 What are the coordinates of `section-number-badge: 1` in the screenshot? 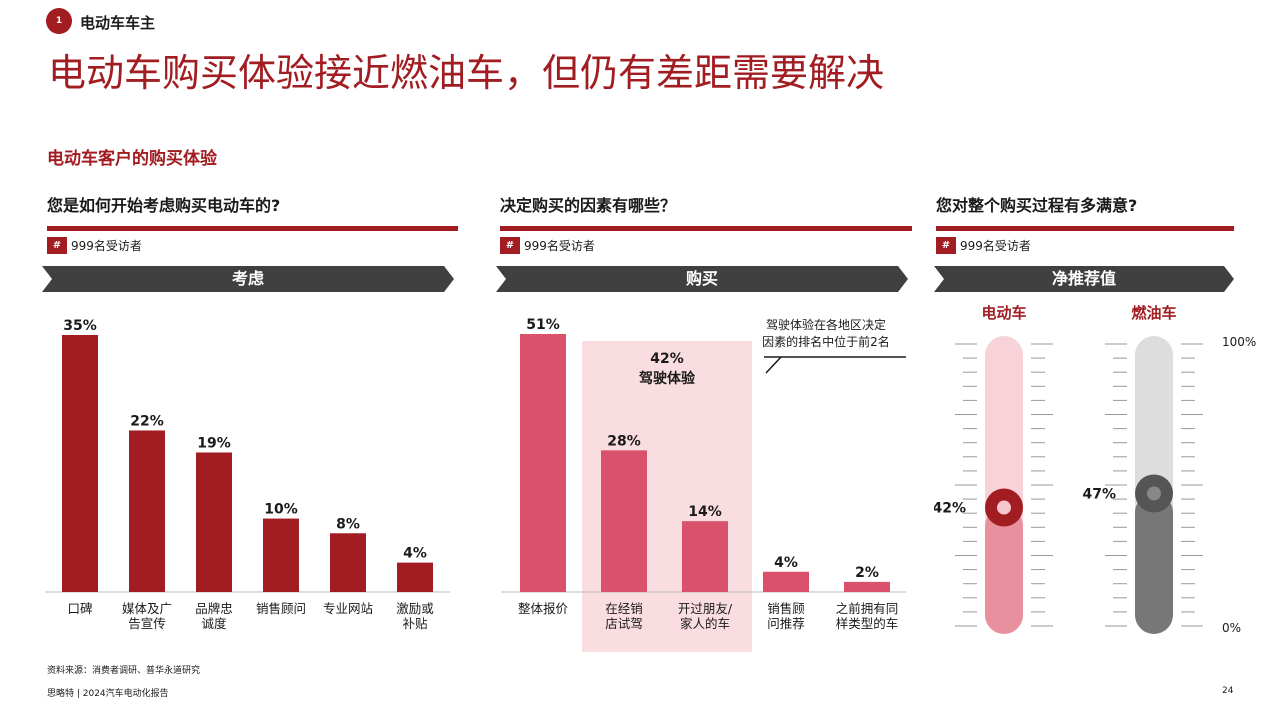 It's located at (59, 21).